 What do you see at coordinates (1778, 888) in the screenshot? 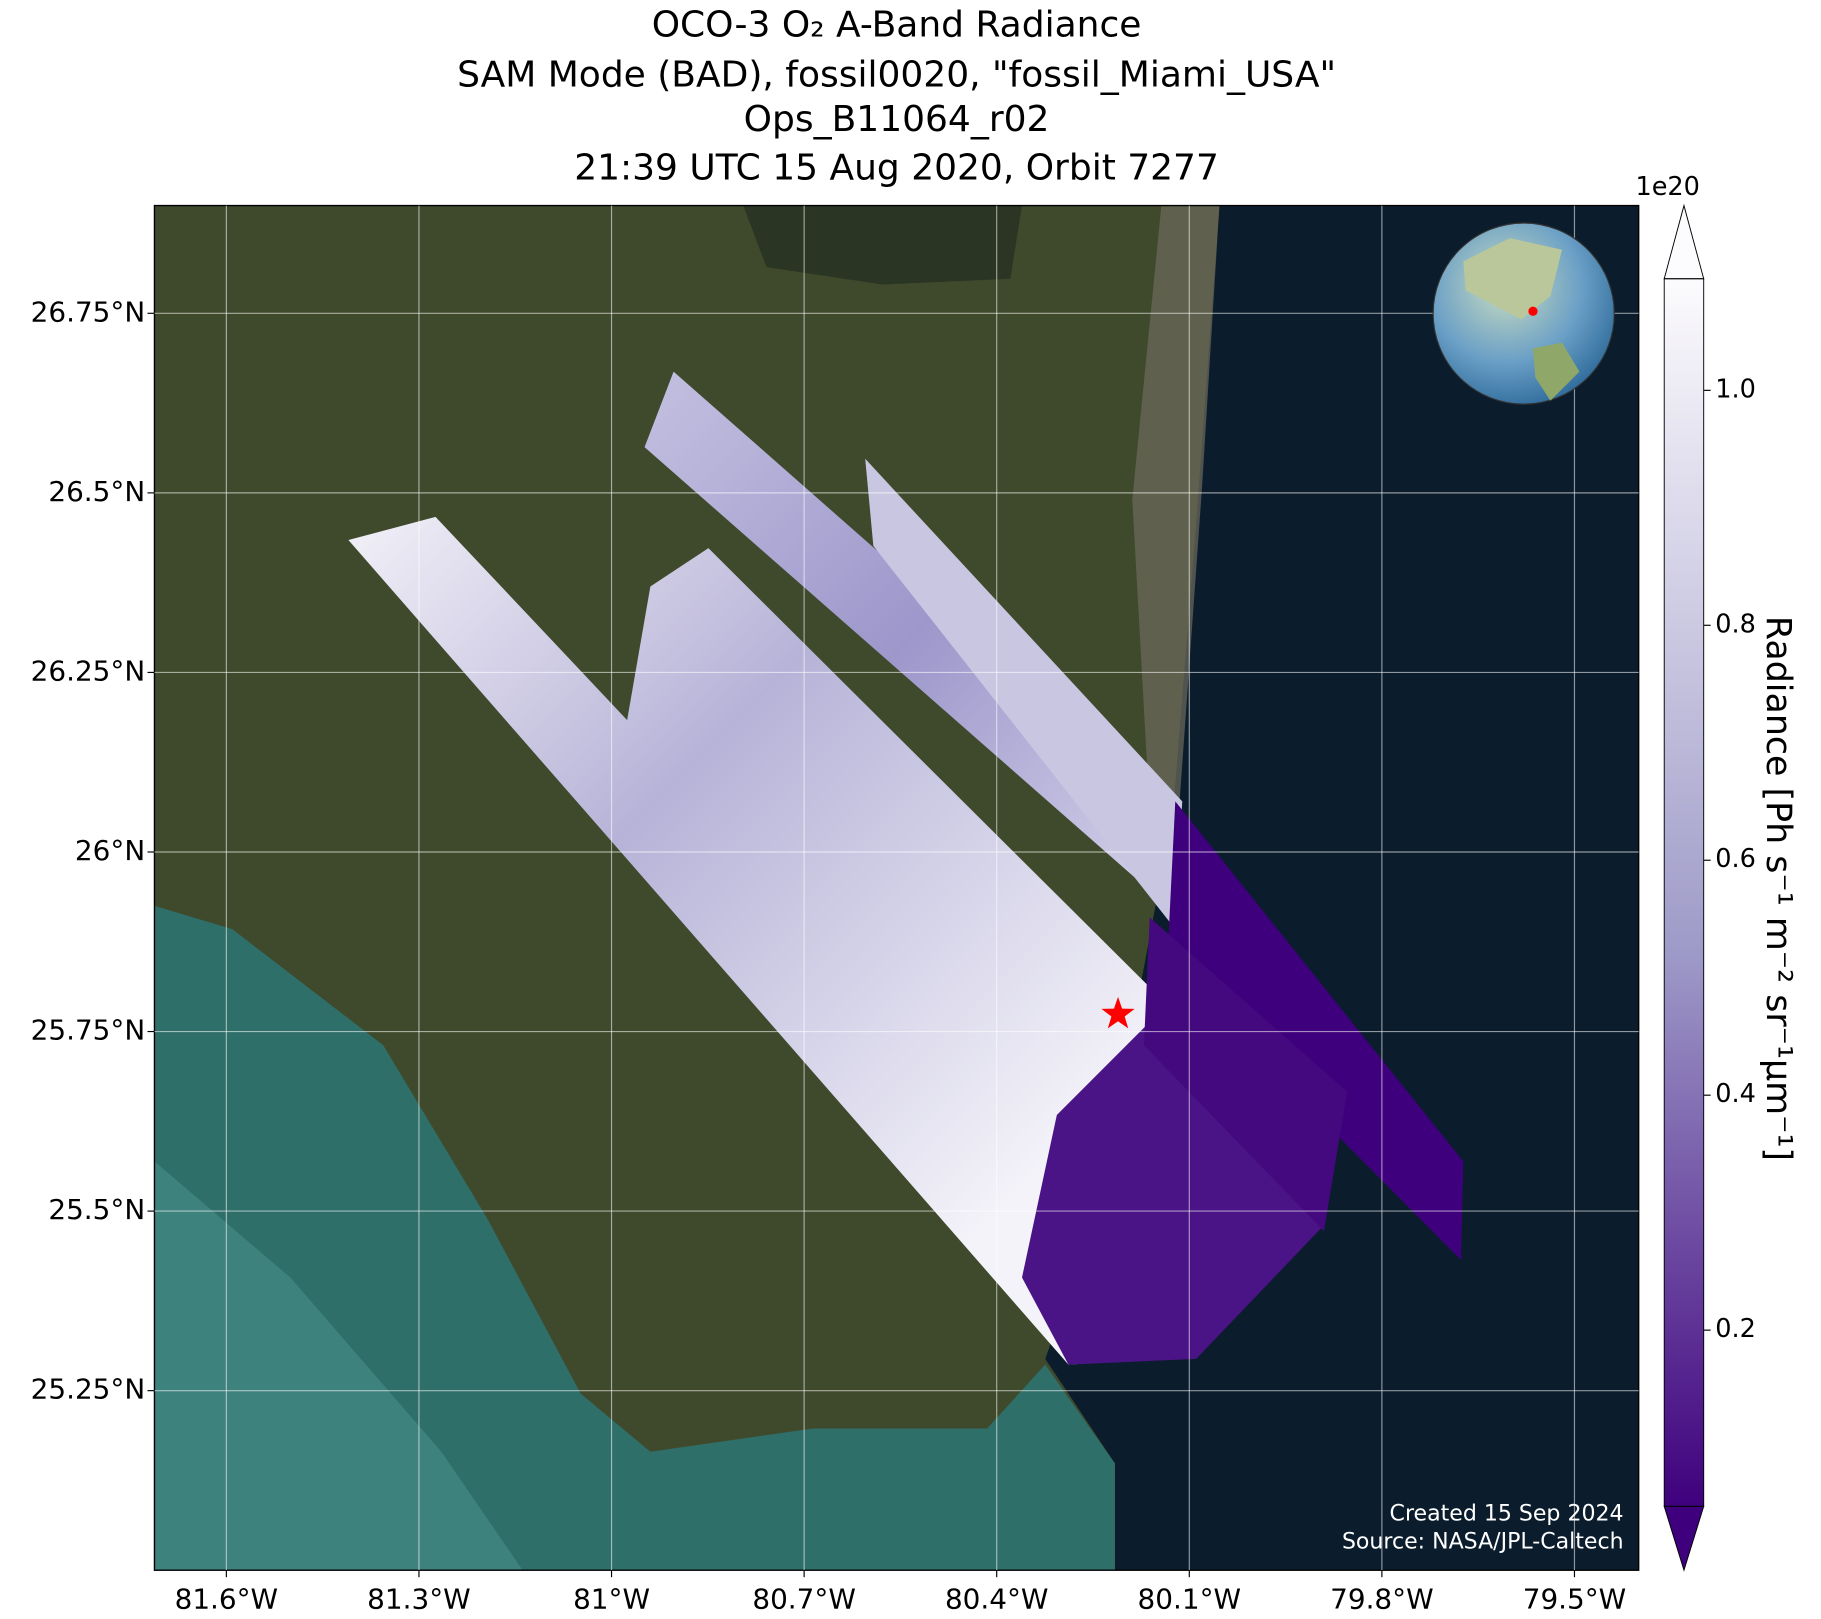
I see `colorbar-label: Radiance [Ph s⁻¹ m⁻² sr⁻¹μm⁻¹]` at bounding box center [1778, 888].